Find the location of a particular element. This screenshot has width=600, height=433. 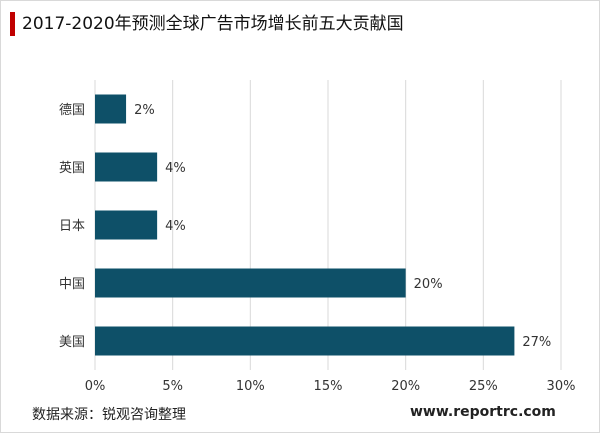

x-tick-label: 15% is located at coordinates (328, 386).